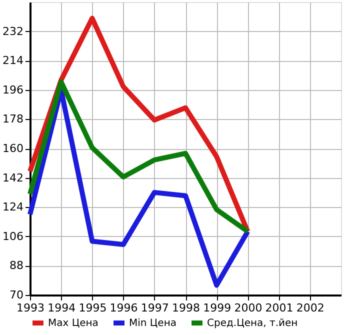 The image size is (345, 335). I want to click on x-tick-label: 1998, so click(186, 308).